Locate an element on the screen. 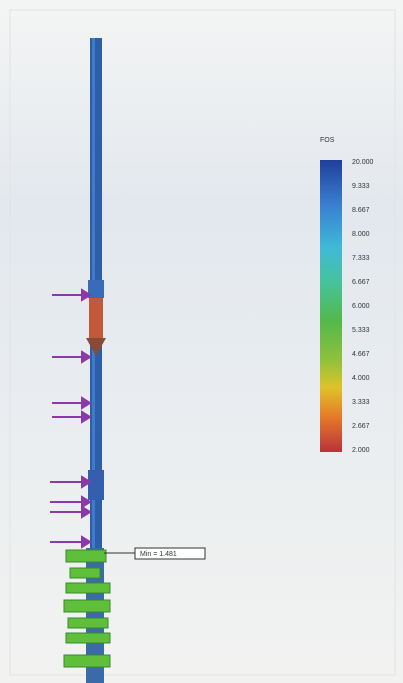  tower-model is located at coordinates (87, 360).